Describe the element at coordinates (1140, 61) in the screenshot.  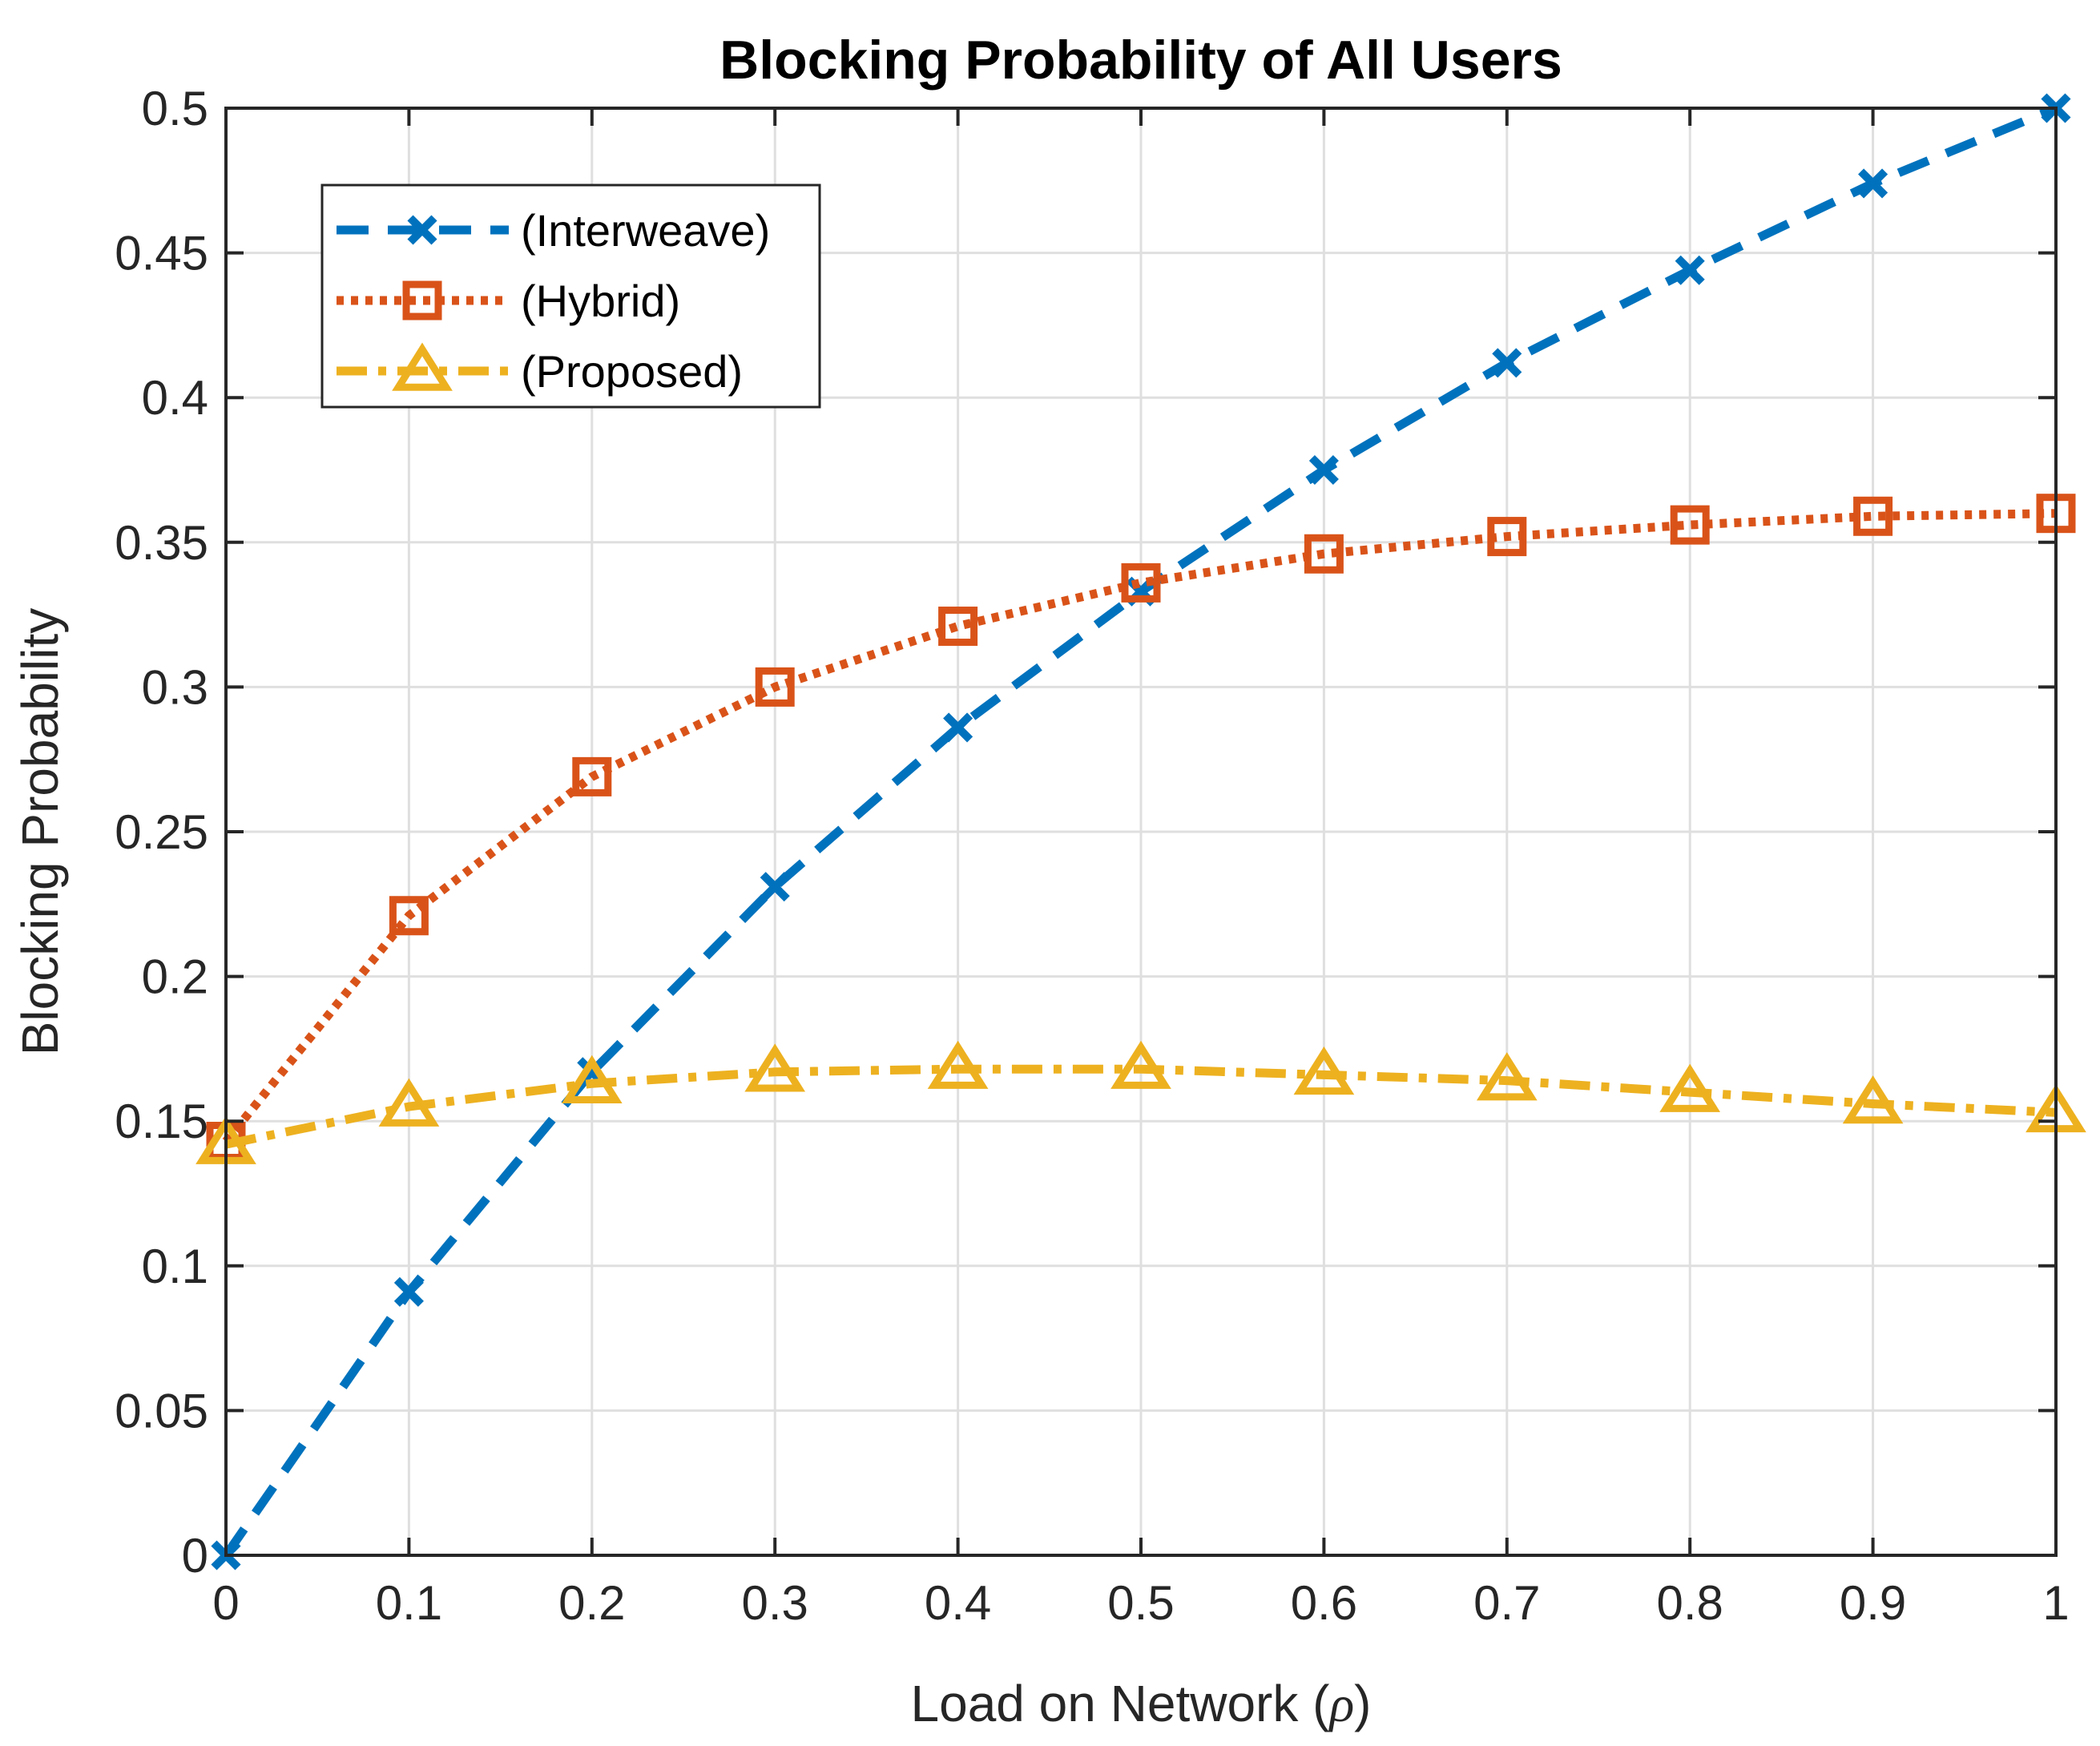
I see `chart-title: Blocking Probability of All Users` at that location.